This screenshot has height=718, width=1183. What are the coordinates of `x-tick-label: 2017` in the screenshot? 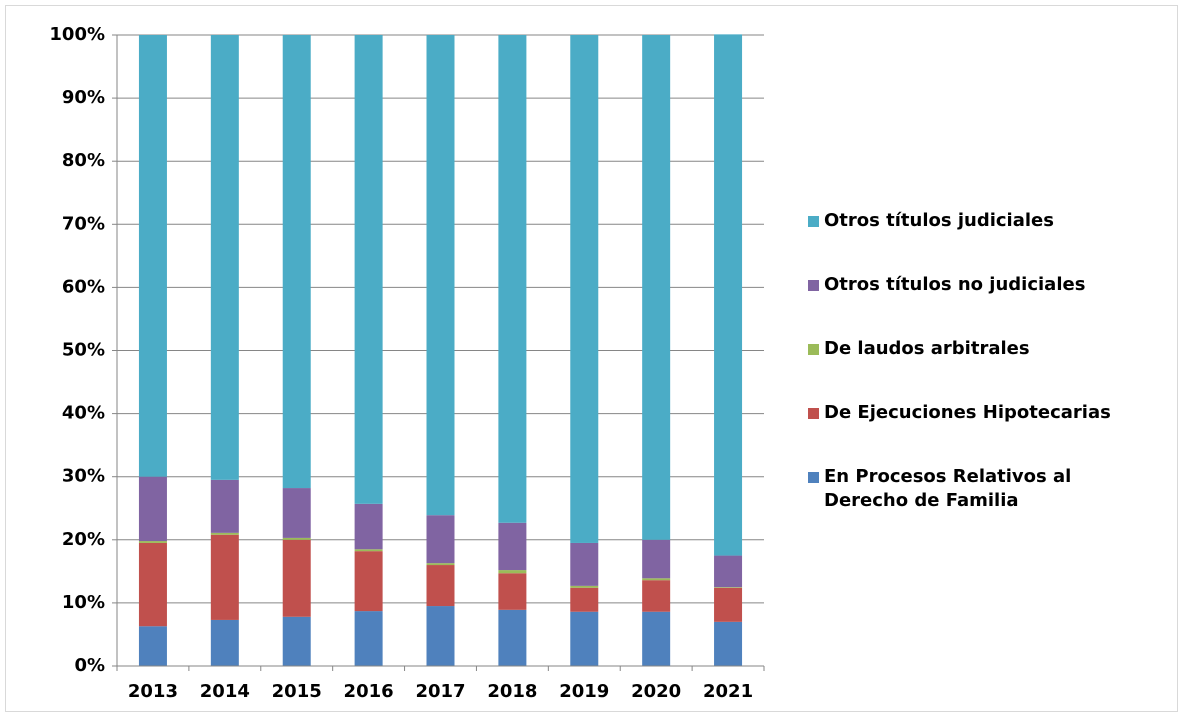 It's located at (440, 691).